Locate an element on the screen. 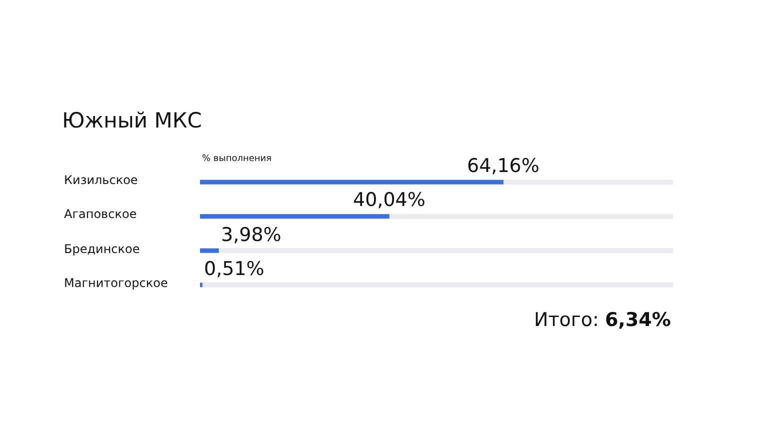 This screenshot has height=427, width=760. data-label: 3,98% is located at coordinates (251, 235).